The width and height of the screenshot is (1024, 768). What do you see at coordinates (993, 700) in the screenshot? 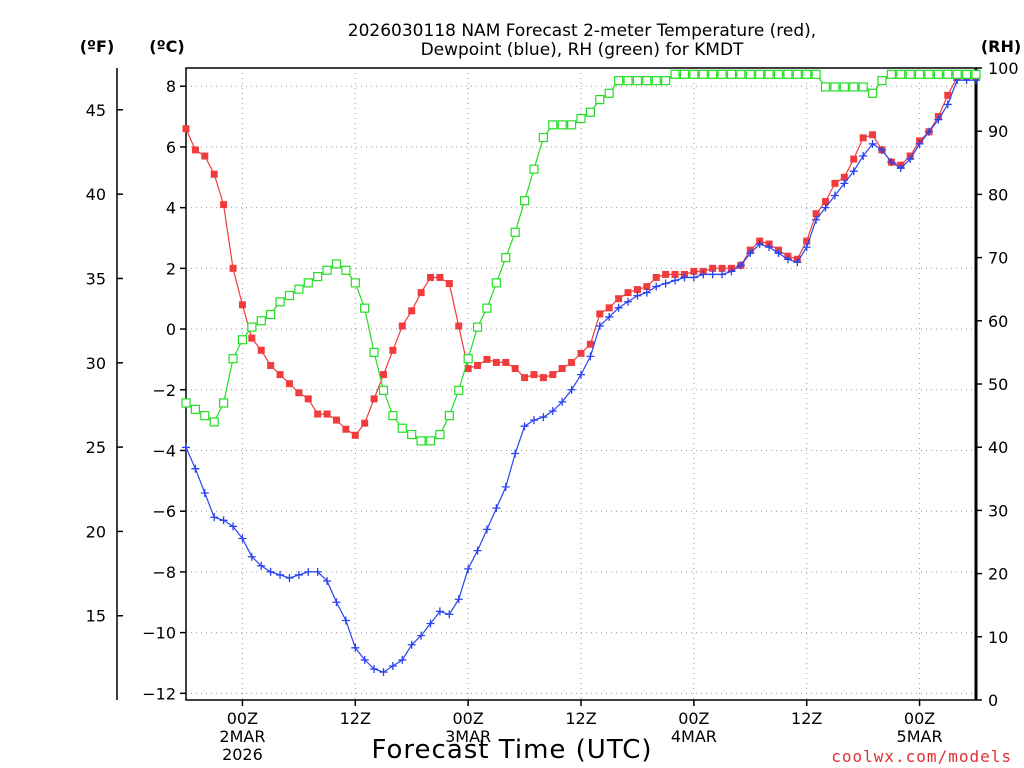
I see `rh-tick-label: 0` at bounding box center [993, 700].